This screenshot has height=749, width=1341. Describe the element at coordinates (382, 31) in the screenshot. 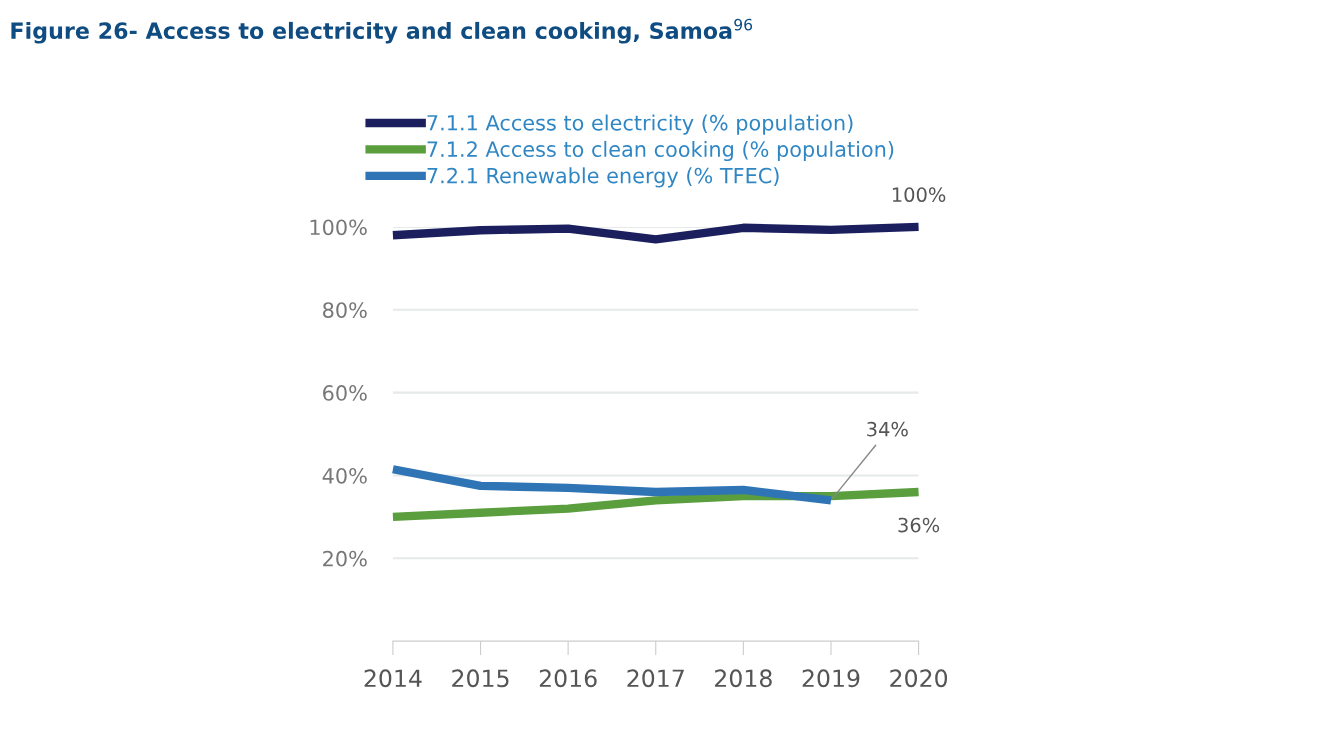

I see `chart-title: Figure 26- Access to electricity and clean cooking, Samoa$^{96}$` at that location.